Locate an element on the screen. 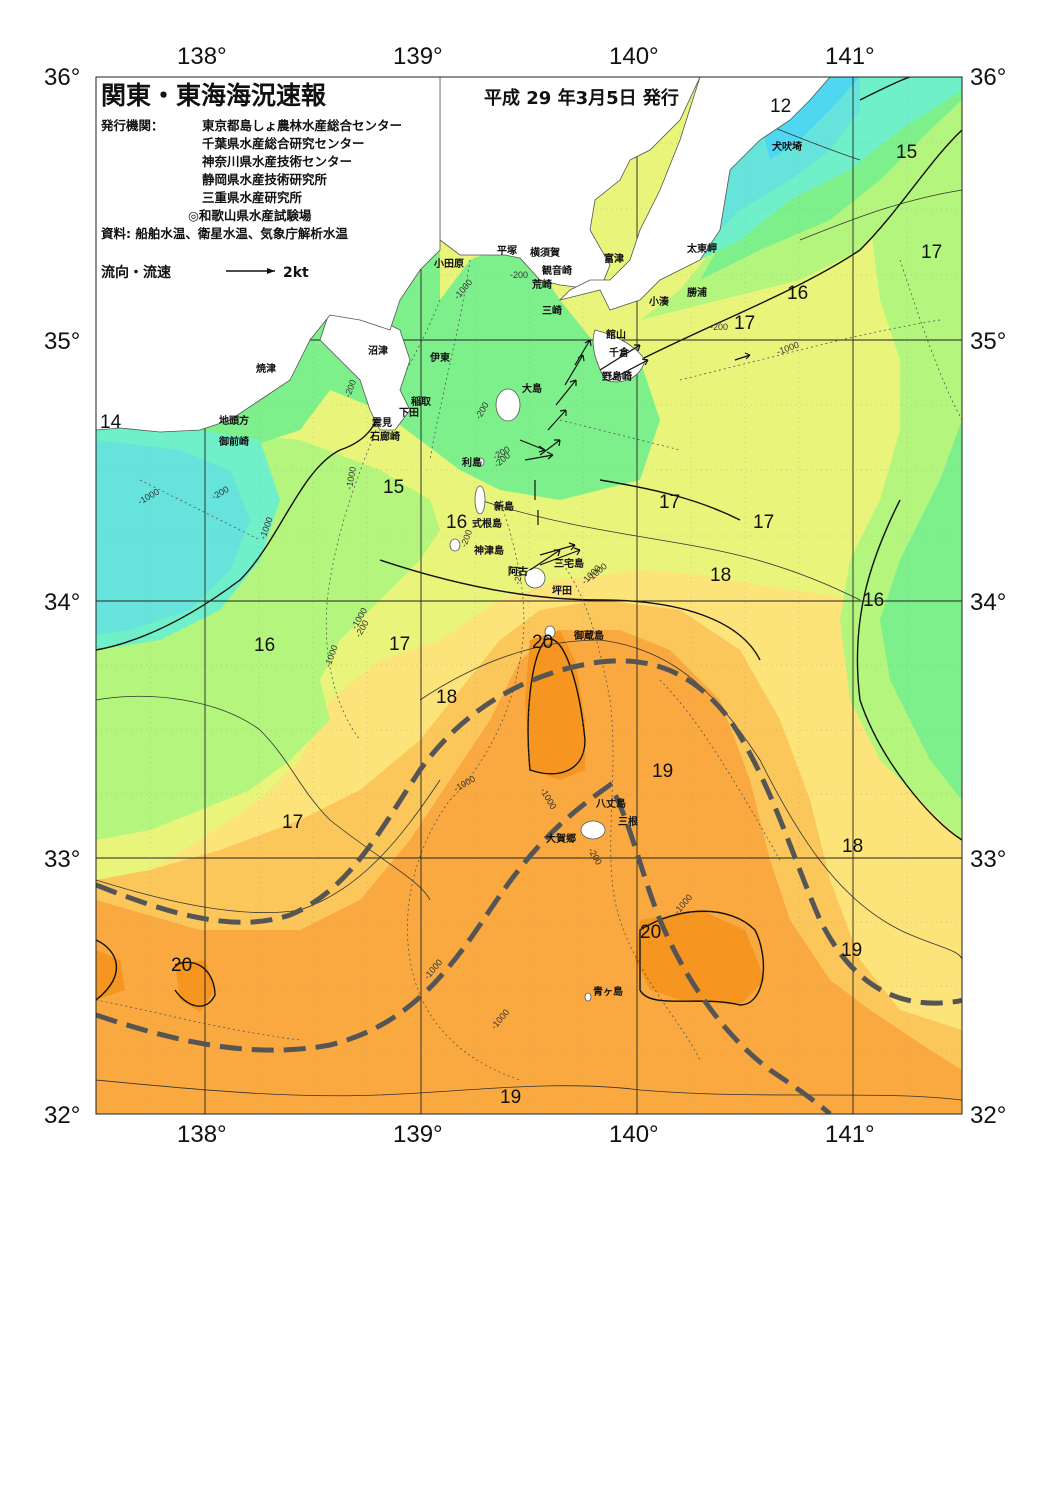  place-label: 横須賀 is located at coordinates (545, 252).